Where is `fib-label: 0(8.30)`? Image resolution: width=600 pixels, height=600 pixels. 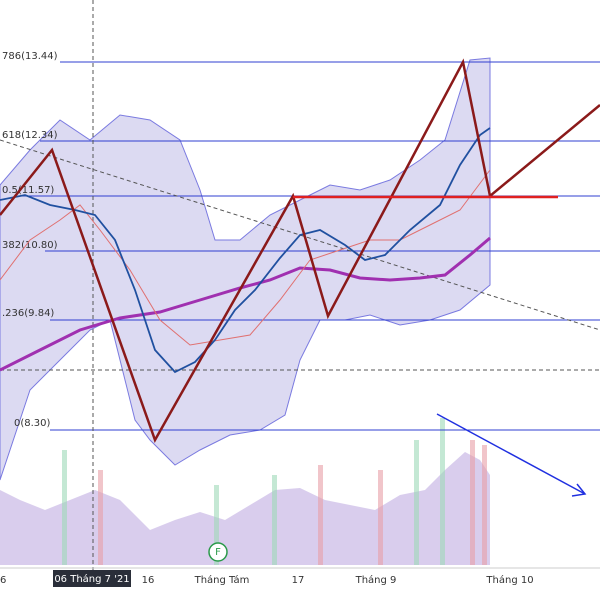
fib-label: 0(8.30) is located at coordinates (32, 423).